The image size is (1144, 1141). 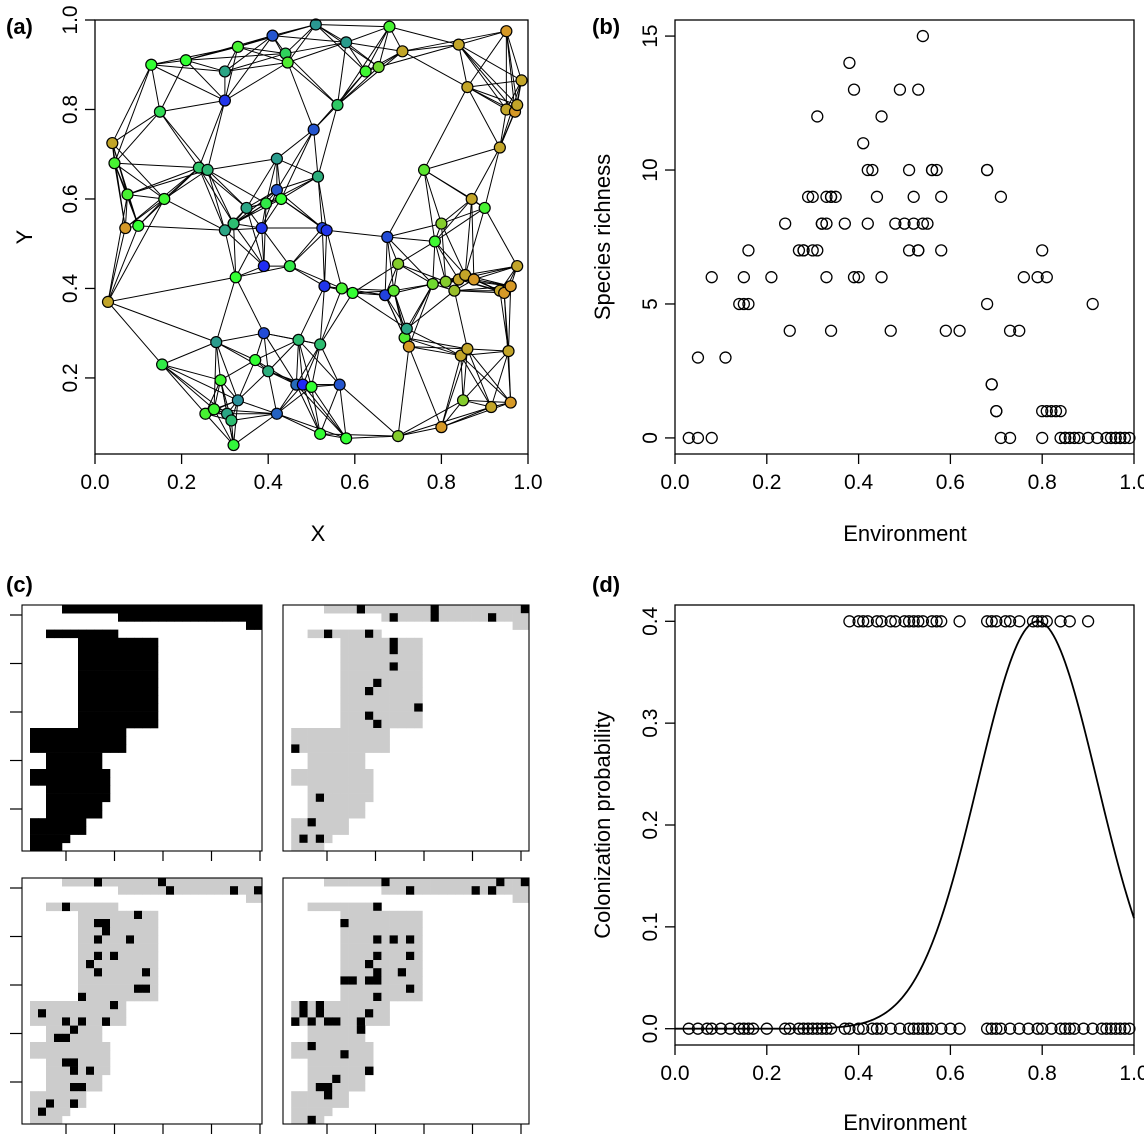 What do you see at coordinates (142, 1001) in the screenshot?
I see `grid-frame` at bounding box center [142, 1001].